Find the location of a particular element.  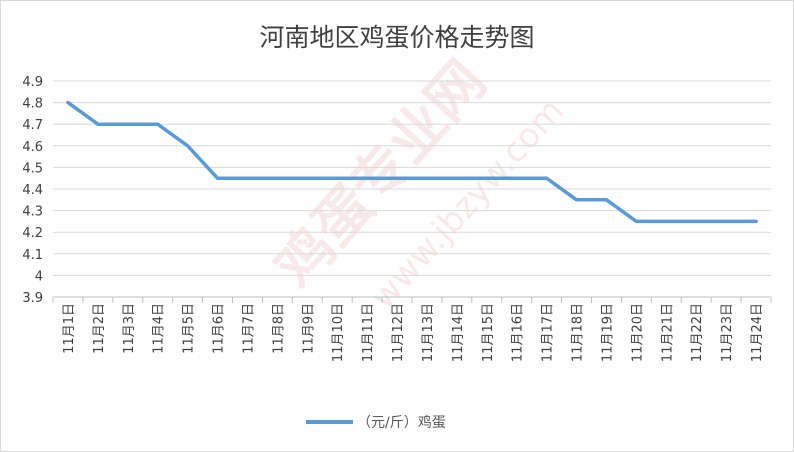

y-tick-label: 4.8 is located at coordinates (32, 104).